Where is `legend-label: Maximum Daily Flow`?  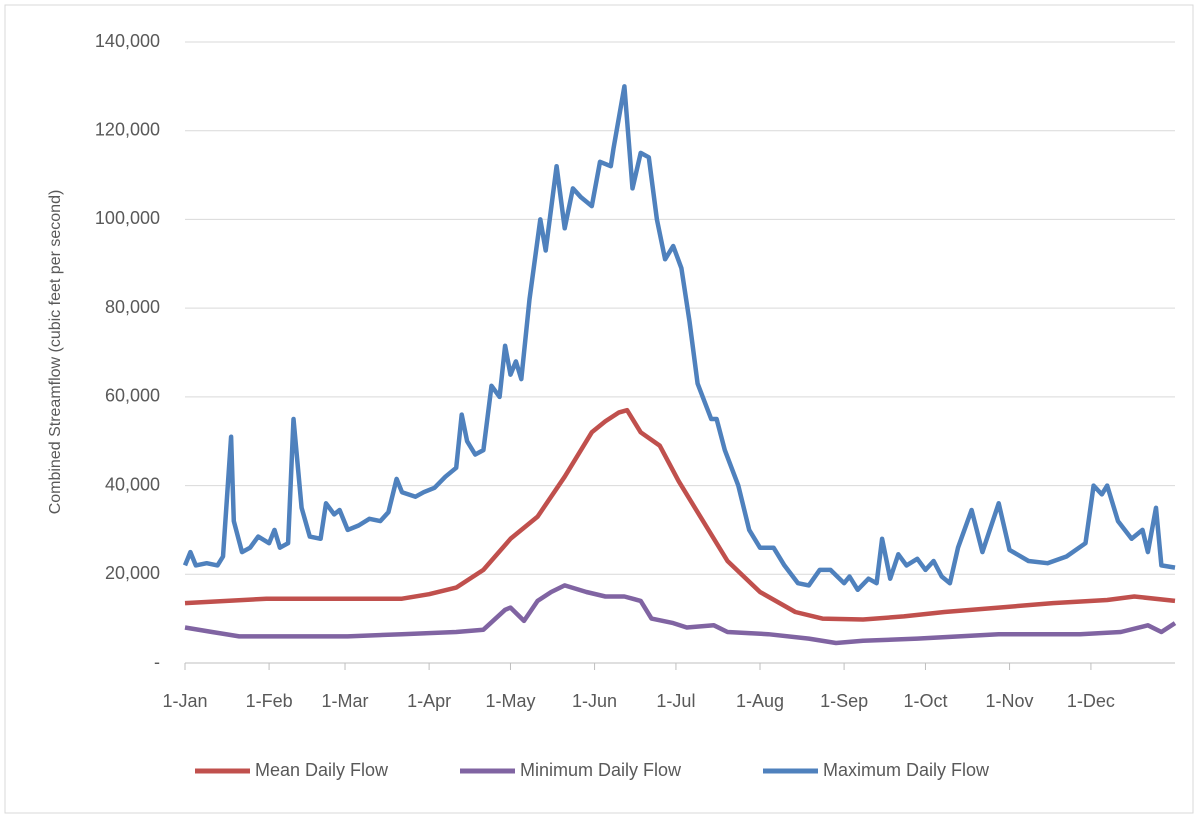
legend-label: Maximum Daily Flow is located at coordinates (906, 770).